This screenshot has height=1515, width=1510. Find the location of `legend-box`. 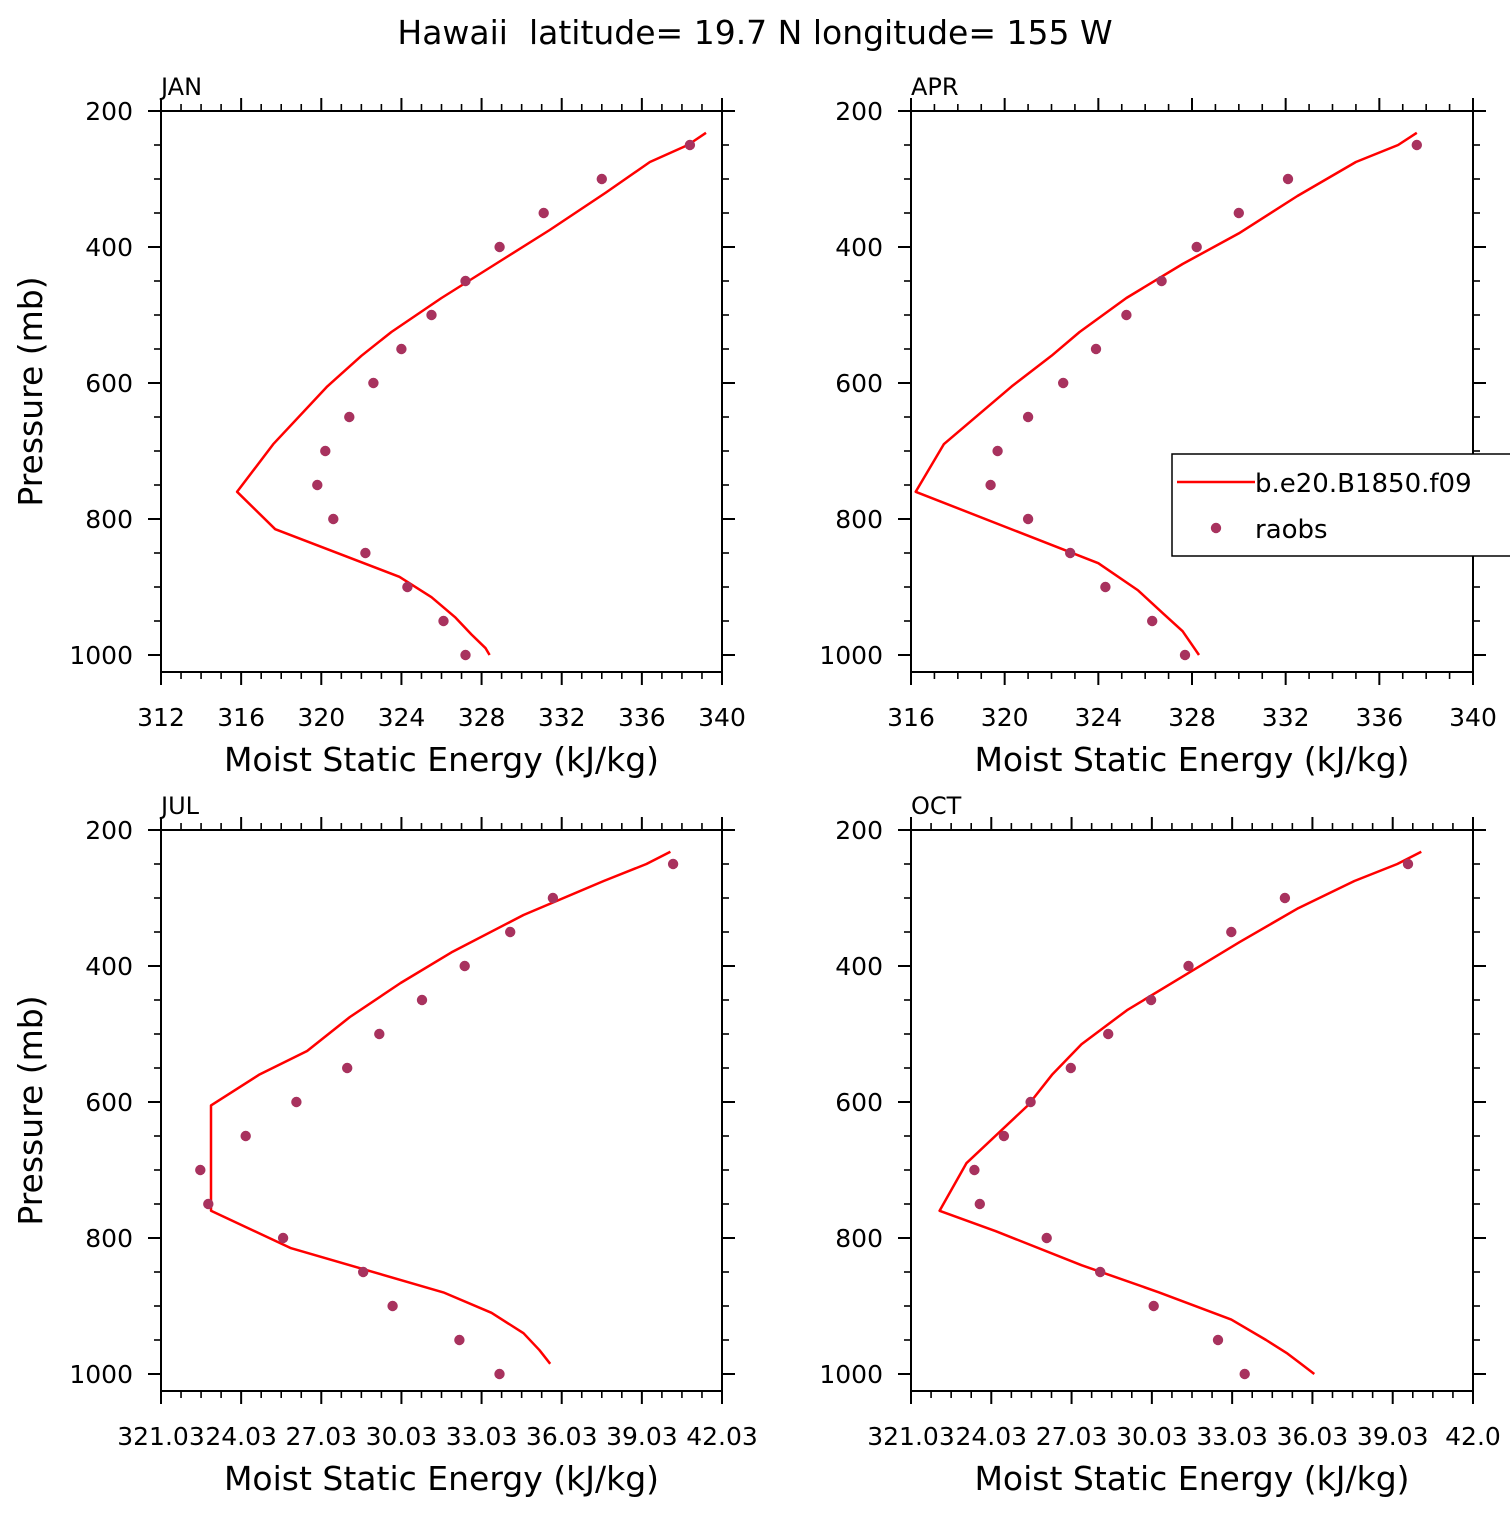

legend-box is located at coordinates (1340, 505).